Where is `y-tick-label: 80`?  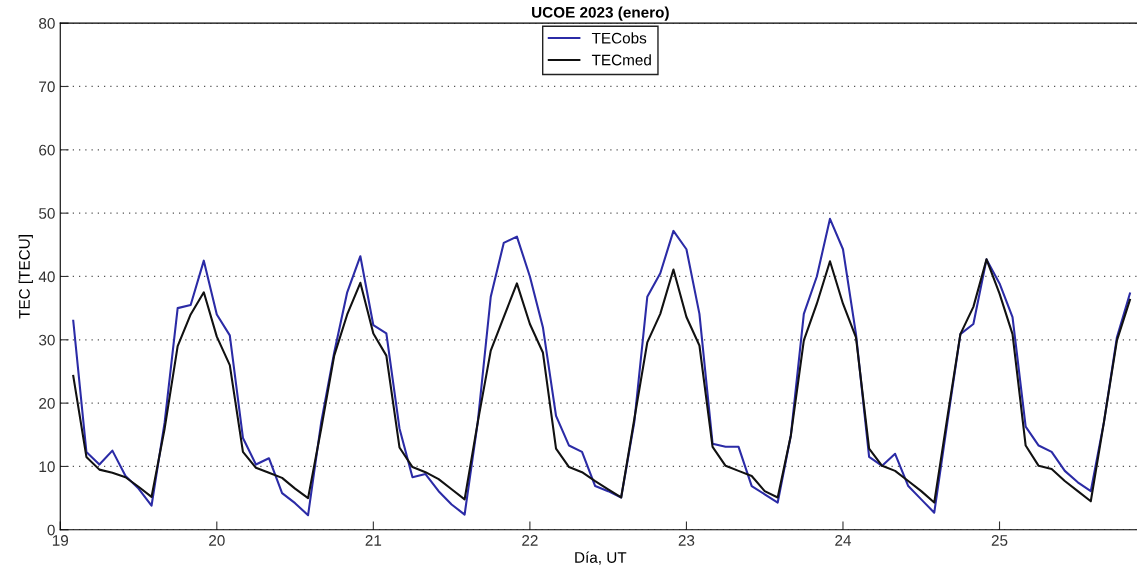 y-tick-label: 80 is located at coordinates (47, 23).